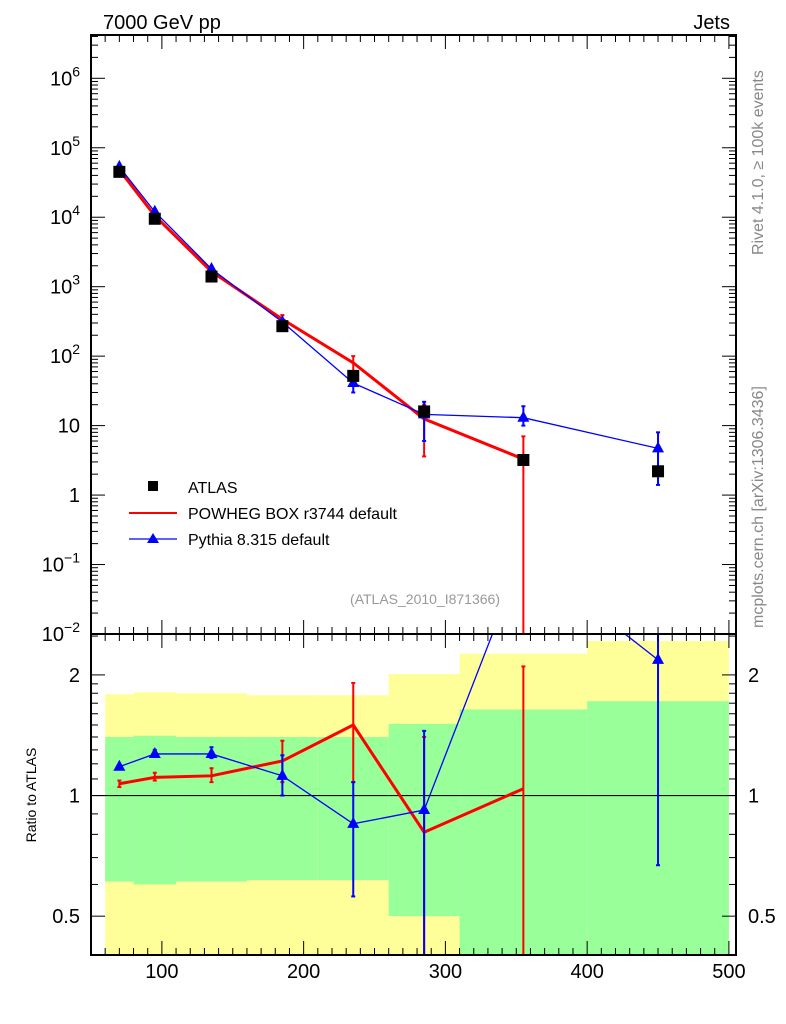 This screenshot has width=786, height=1024. I want to click on tick-exponent: 3, so click(76, 280).